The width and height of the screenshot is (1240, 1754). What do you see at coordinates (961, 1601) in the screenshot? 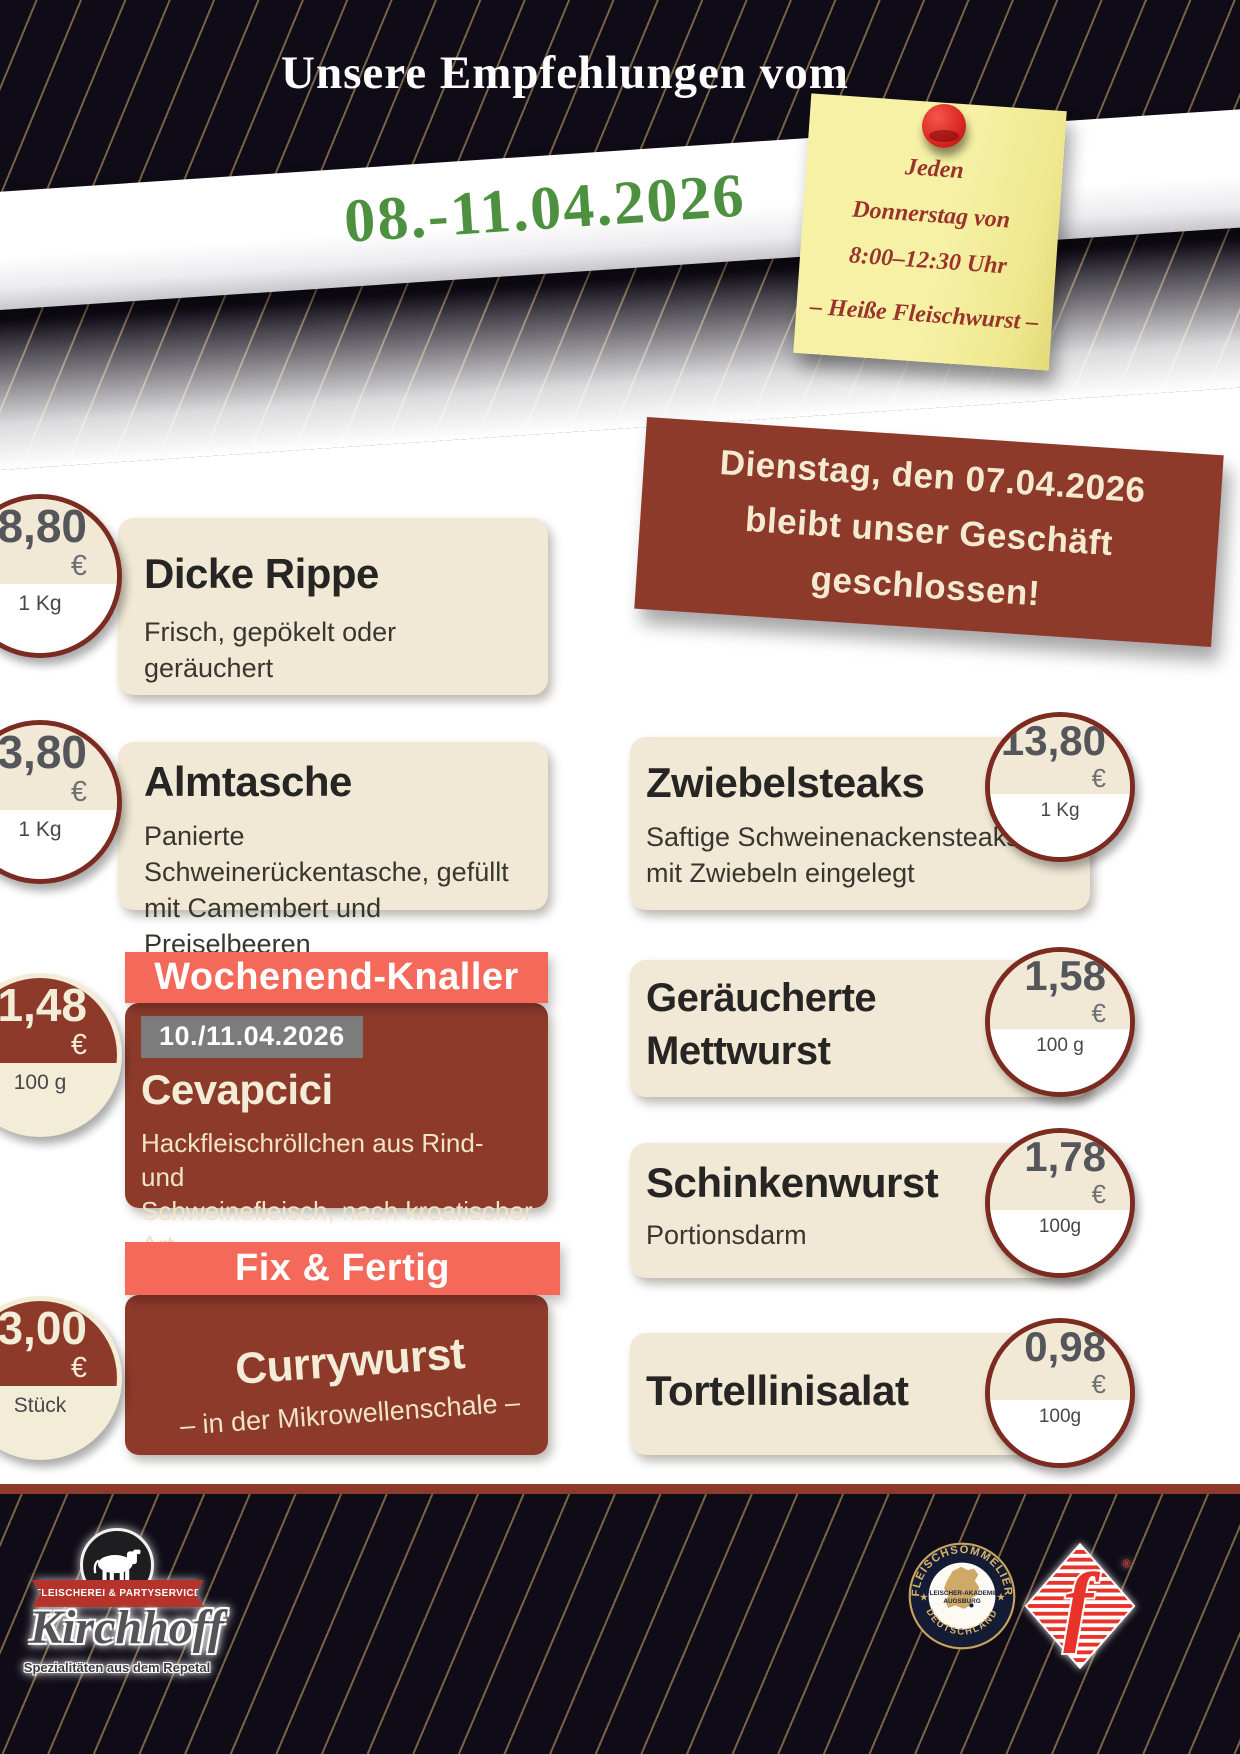
I see `badge-center-line2: AUGSBURG` at bounding box center [961, 1601].